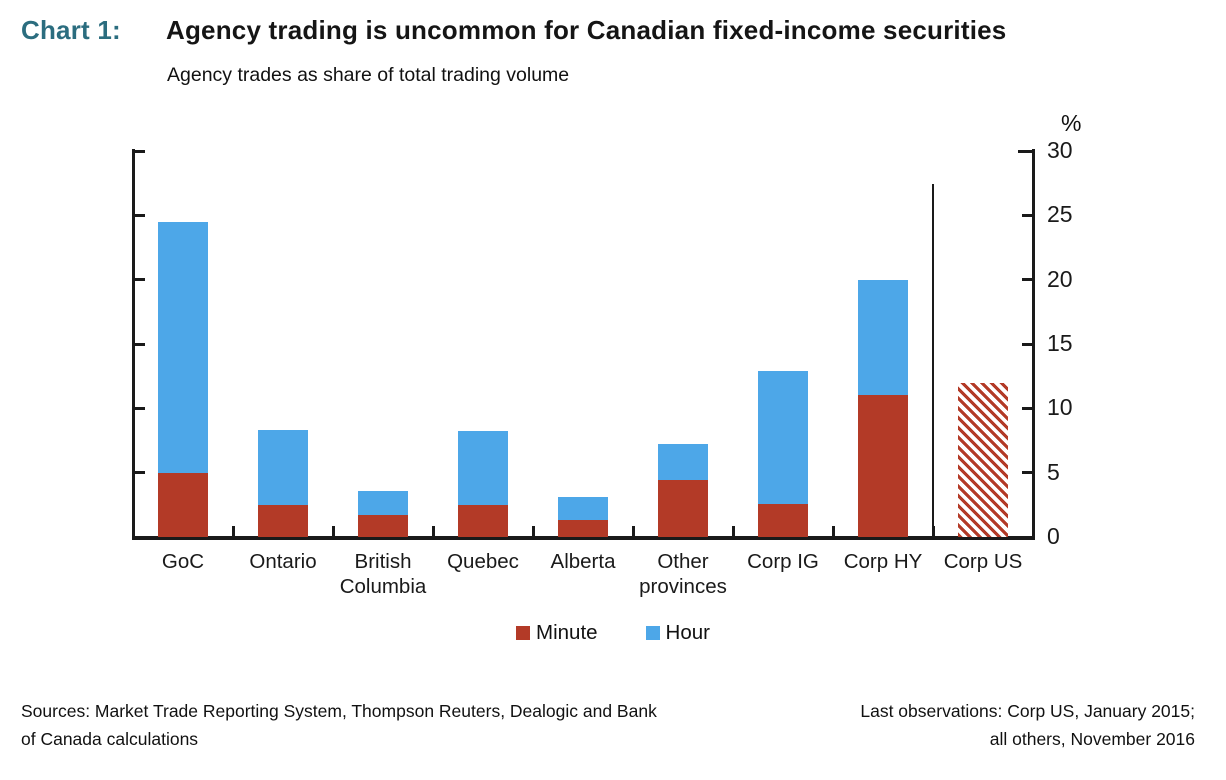 Image resolution: width=1226 pixels, height=780 pixels. I want to click on y-axis-right-spine, so click(1033, 344).